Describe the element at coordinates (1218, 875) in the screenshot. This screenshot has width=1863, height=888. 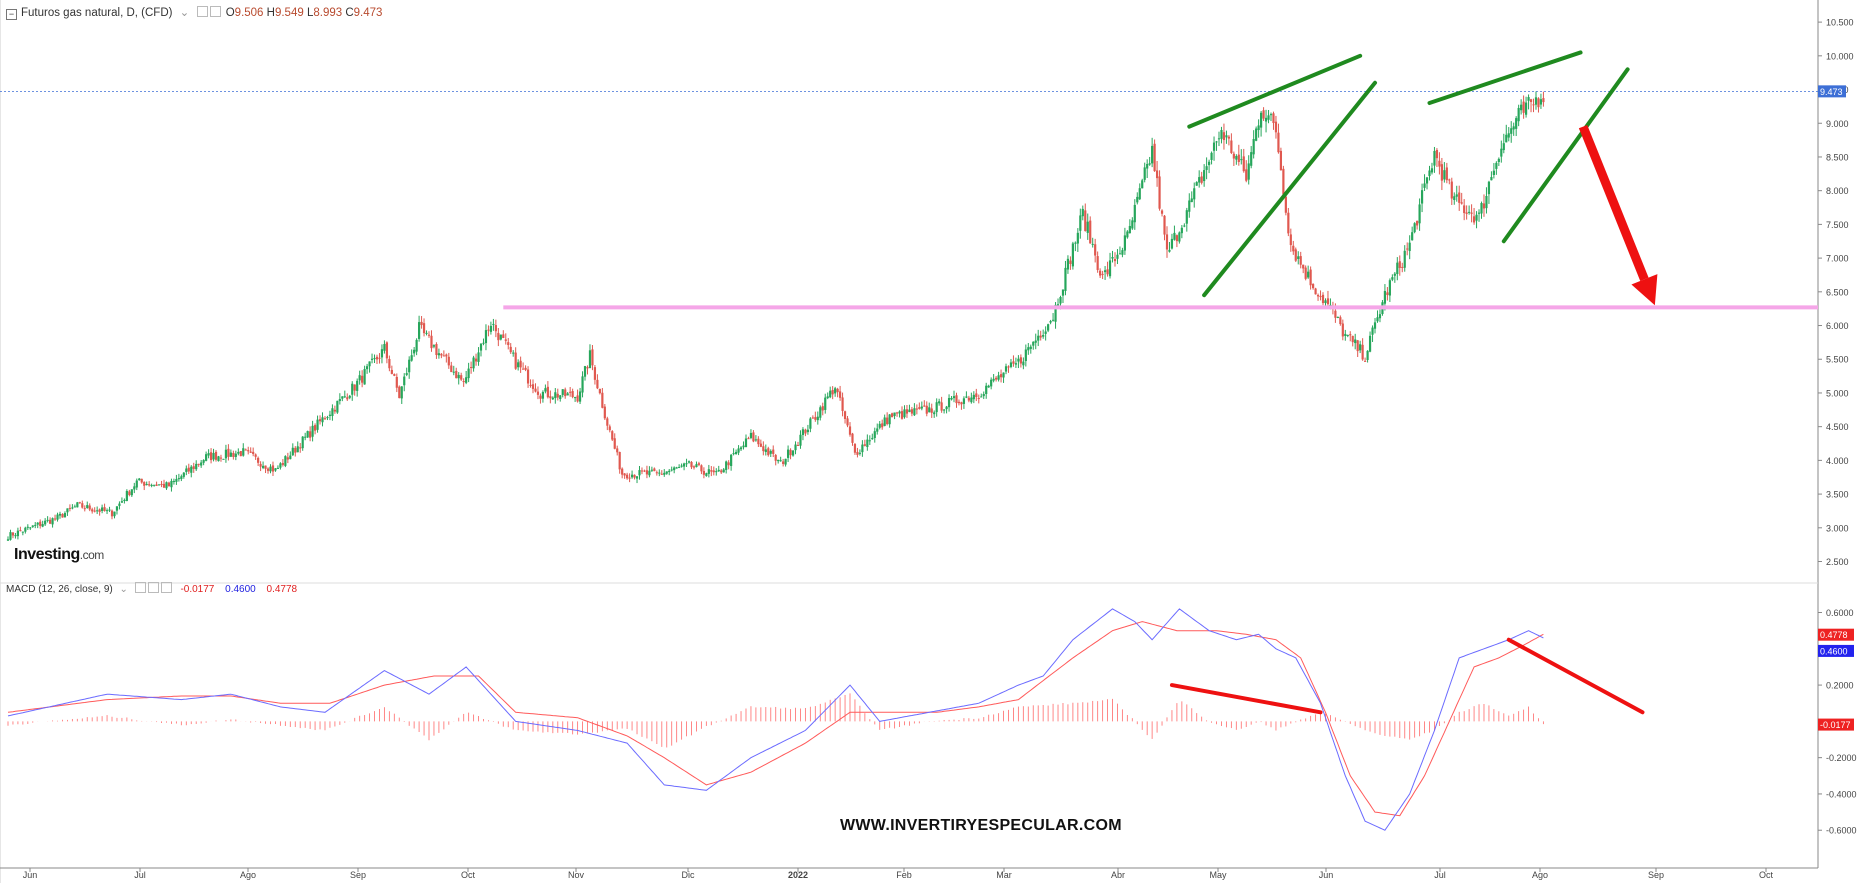
I see `time-tick-label: May` at that location.